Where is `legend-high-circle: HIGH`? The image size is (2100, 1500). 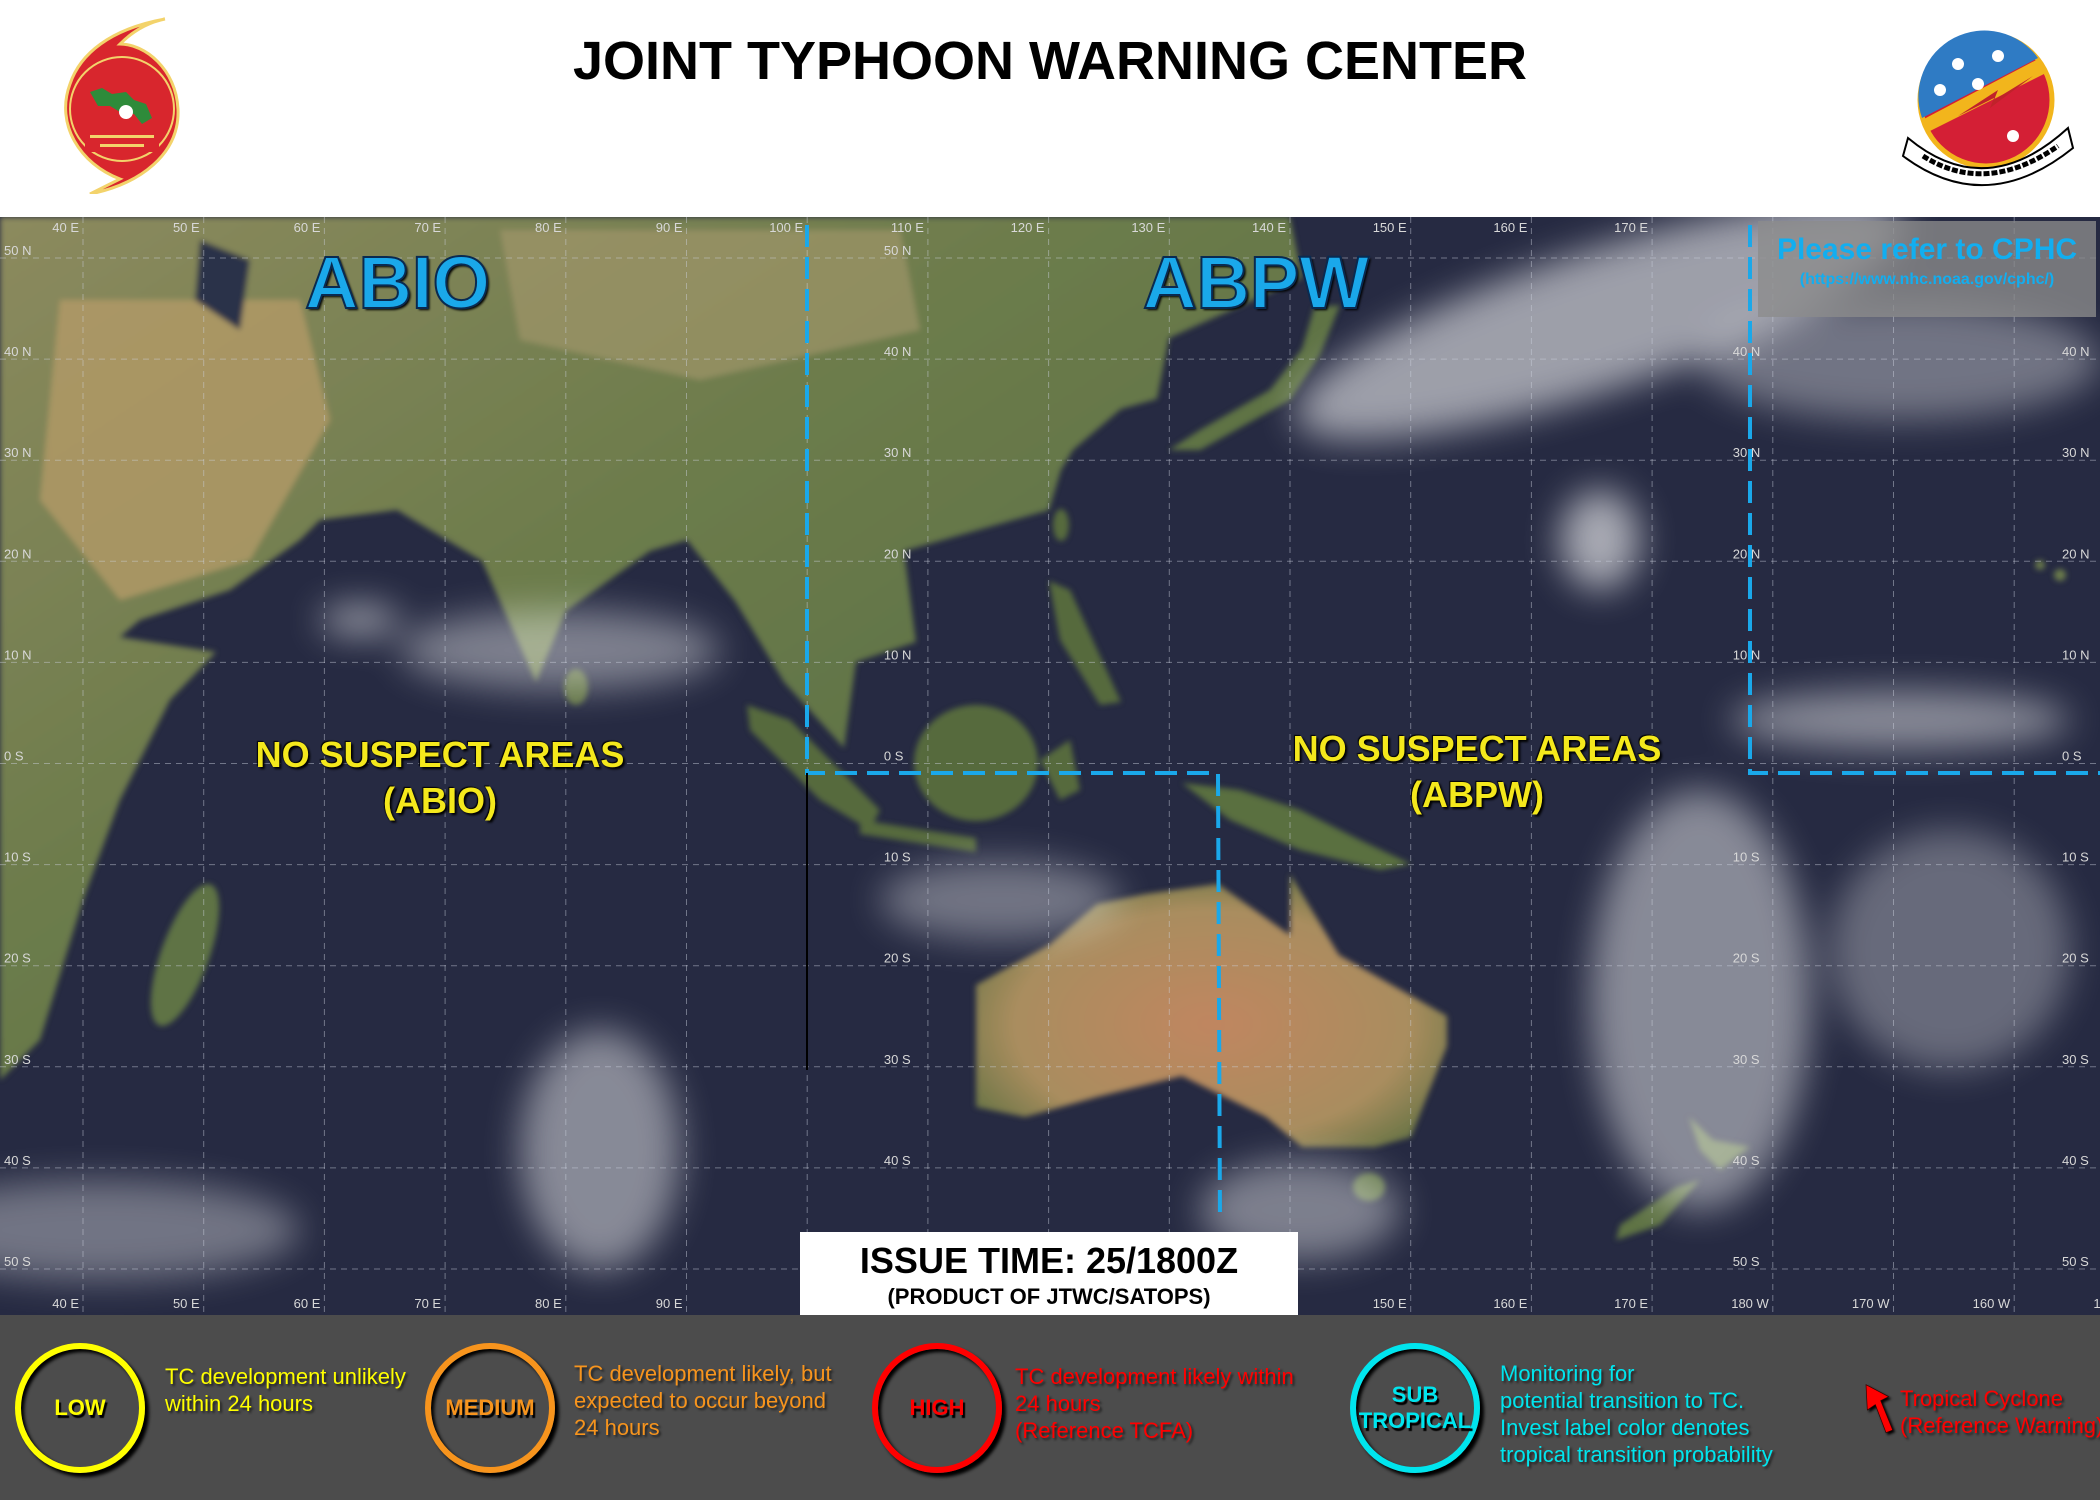
legend-high-circle: HIGH is located at coordinates (937, 1408).